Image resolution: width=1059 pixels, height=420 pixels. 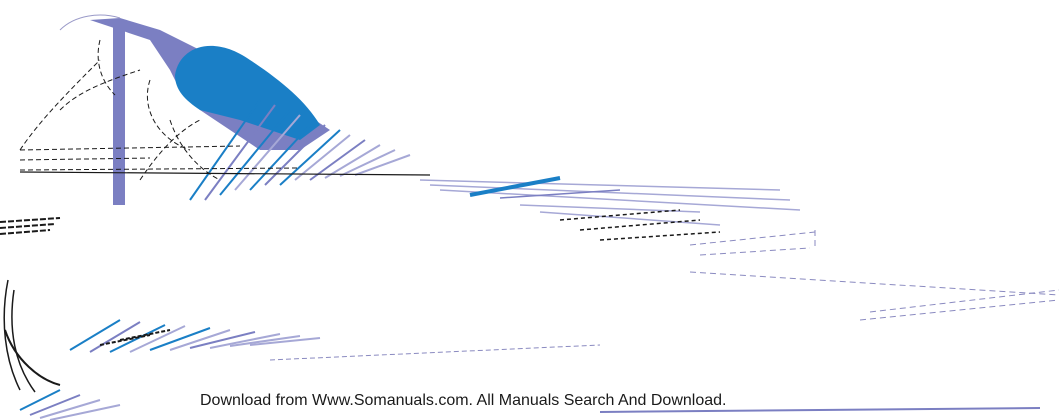 What do you see at coordinates (610, 208) in the screenshot?
I see `hatch-band-mid` at bounding box center [610, 208].